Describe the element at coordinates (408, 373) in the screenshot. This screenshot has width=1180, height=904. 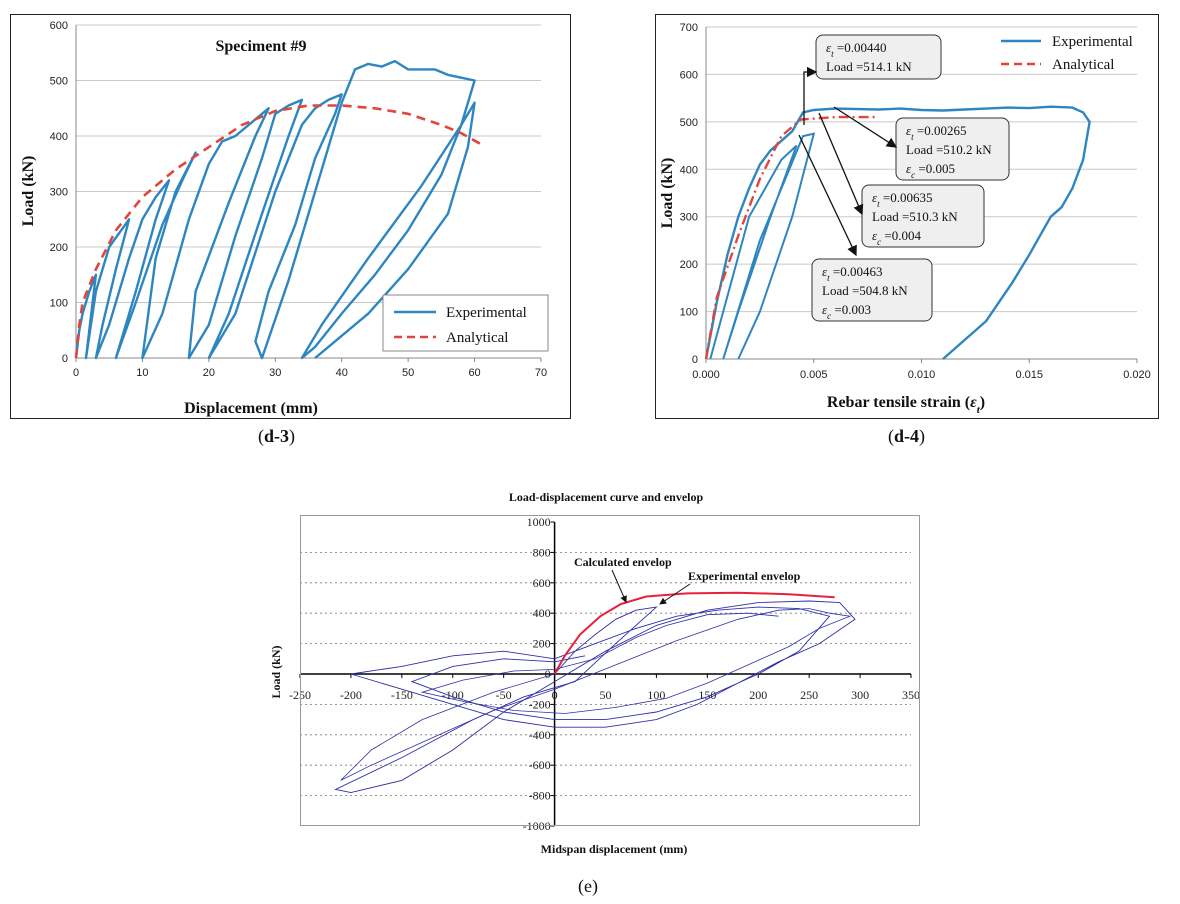
I see `x-tick-label: 50` at that location.